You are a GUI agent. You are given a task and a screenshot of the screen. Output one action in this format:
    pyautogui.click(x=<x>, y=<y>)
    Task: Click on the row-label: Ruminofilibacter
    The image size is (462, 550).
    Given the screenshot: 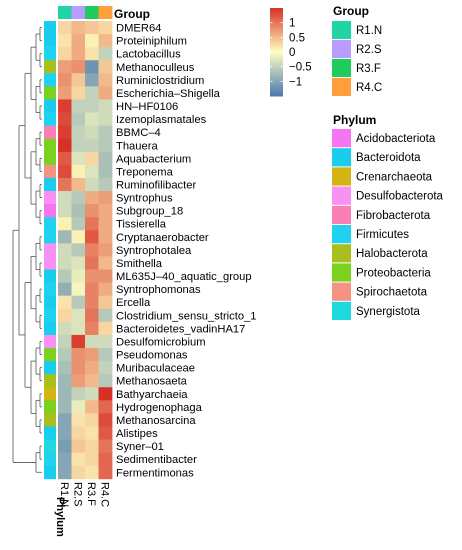 What is the action you would take?
    pyautogui.click(x=156, y=186)
    